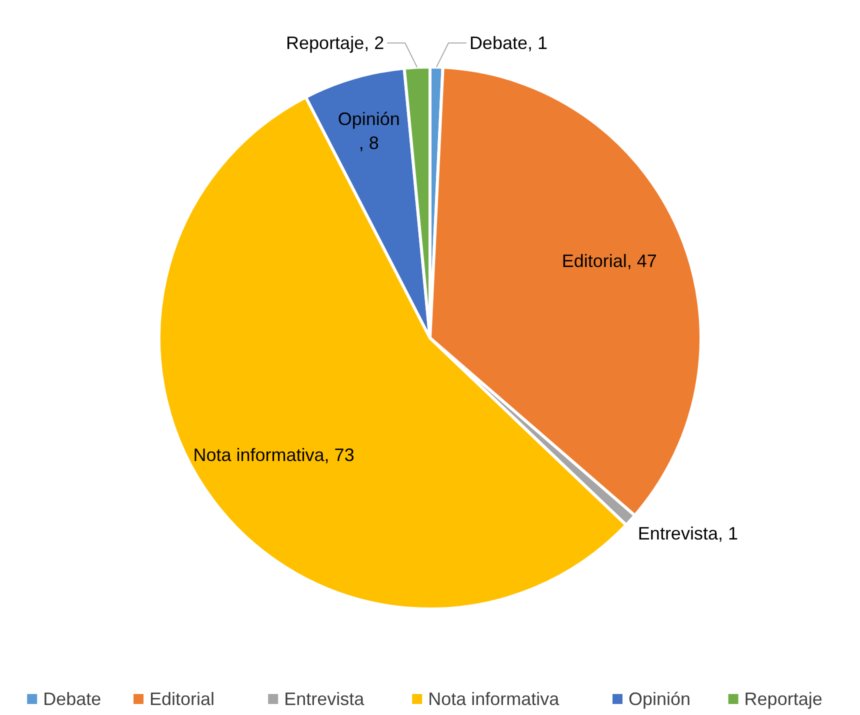 Image resolution: width=860 pixels, height=715 pixels. I want to click on legend-label: Entrevista, so click(325, 699).